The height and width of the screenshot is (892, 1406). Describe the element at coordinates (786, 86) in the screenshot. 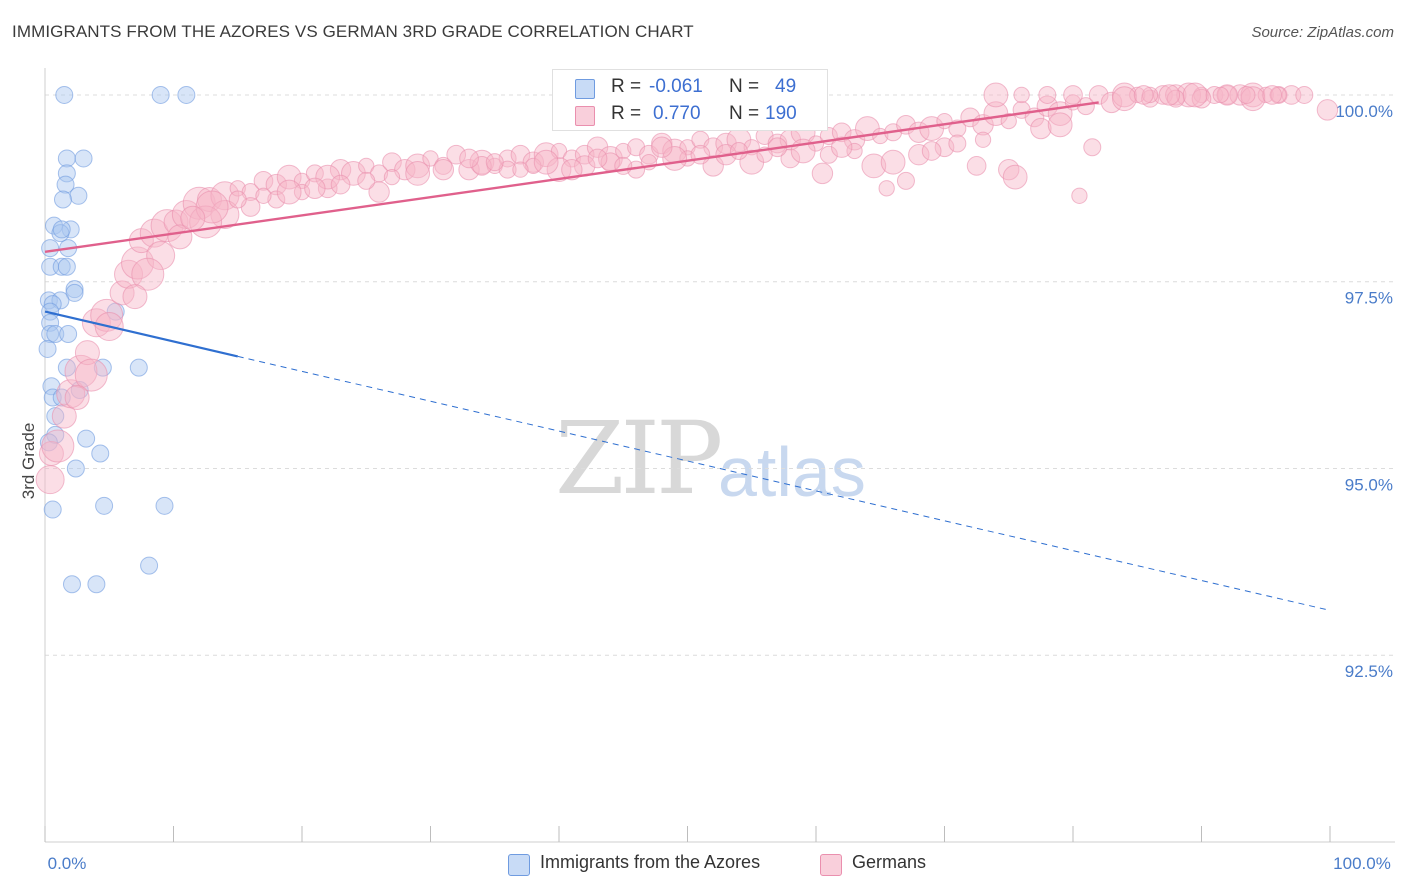

I see `n-value: 49` at that location.